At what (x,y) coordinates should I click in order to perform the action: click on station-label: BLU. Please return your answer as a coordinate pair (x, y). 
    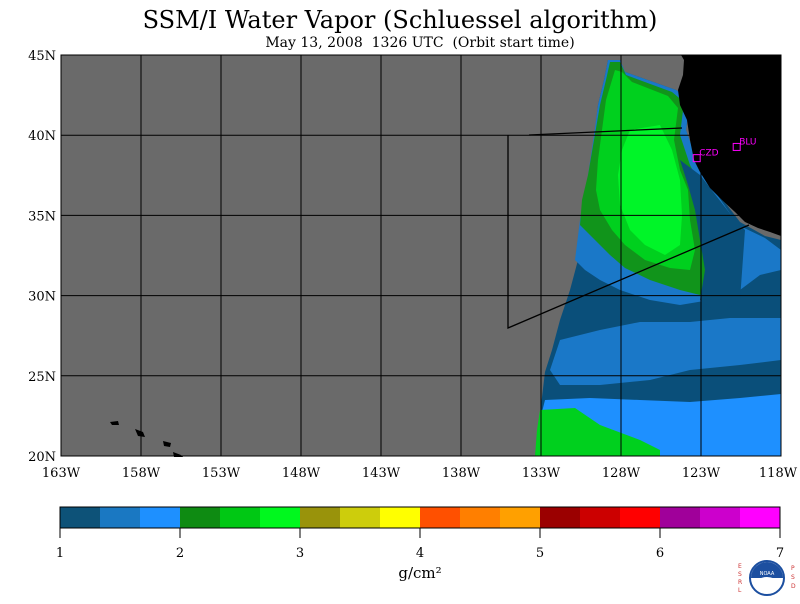
    Looking at the image, I should click on (747, 142).